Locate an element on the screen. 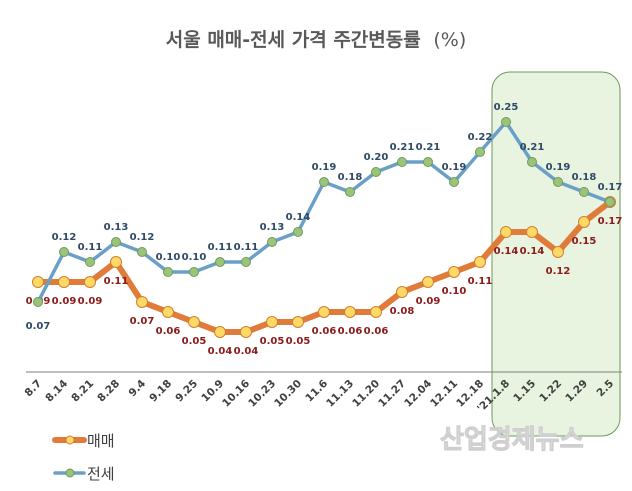  legend-label: 전세 is located at coordinates (101, 474).